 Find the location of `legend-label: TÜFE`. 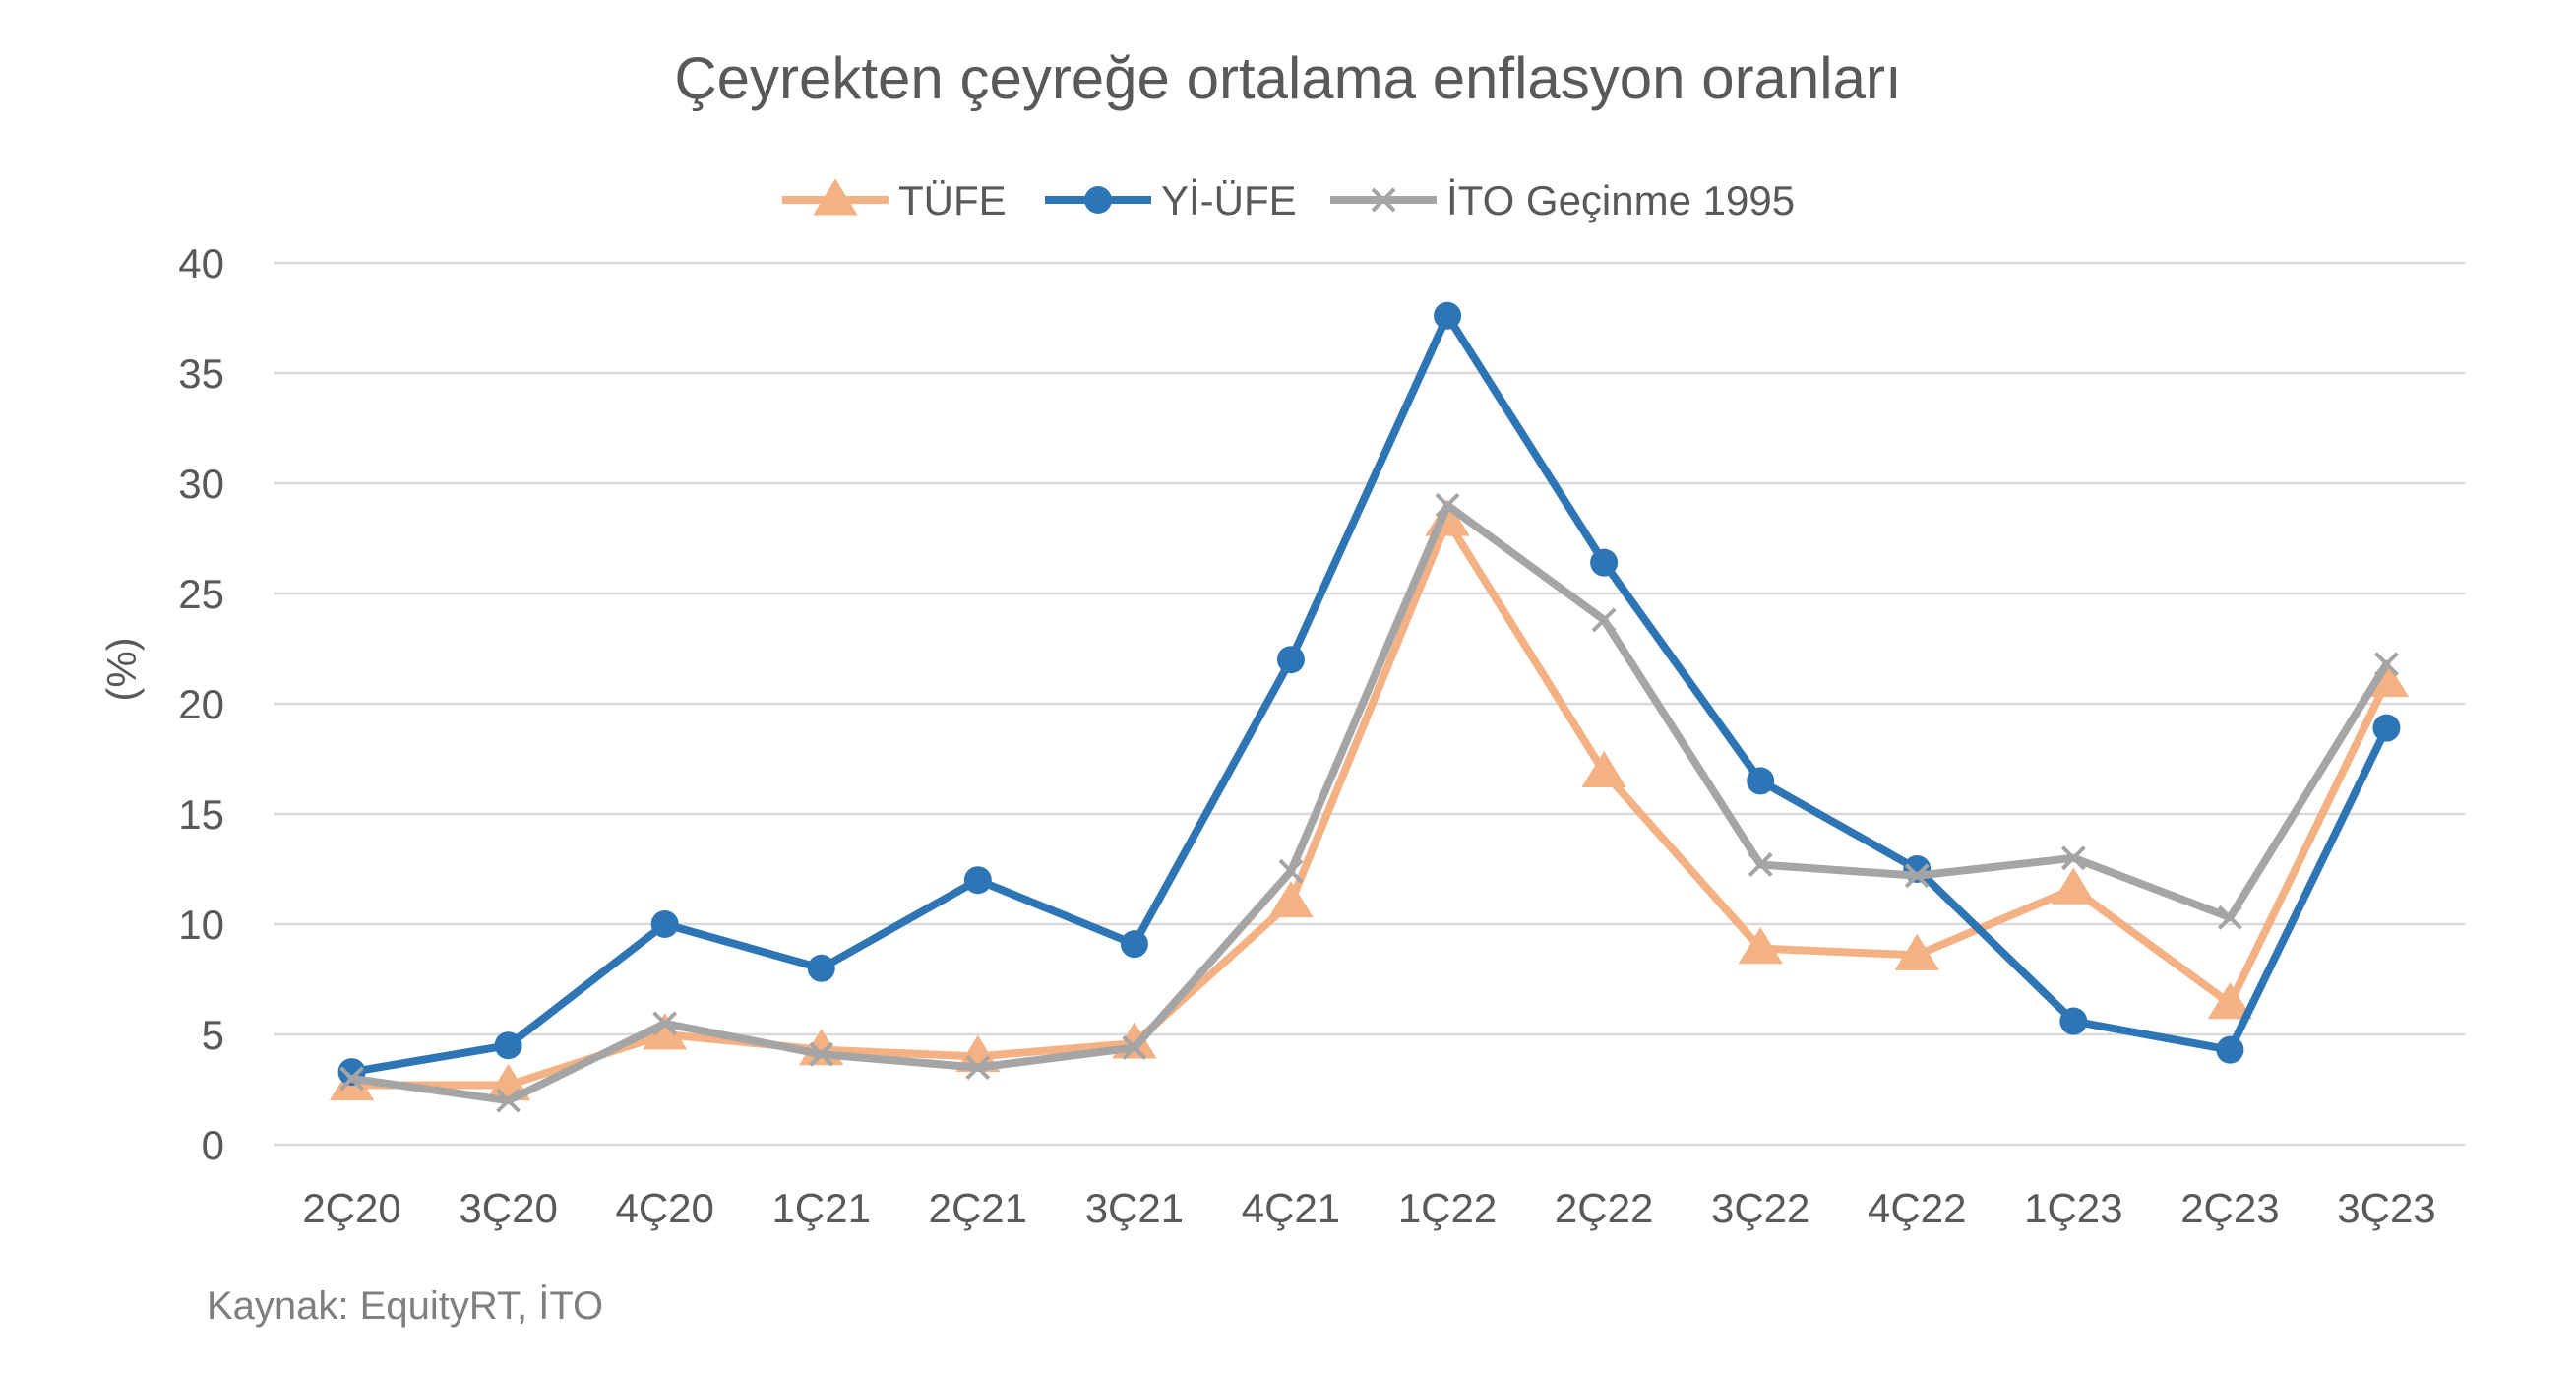

legend-label: TÜFE is located at coordinates (952, 200).